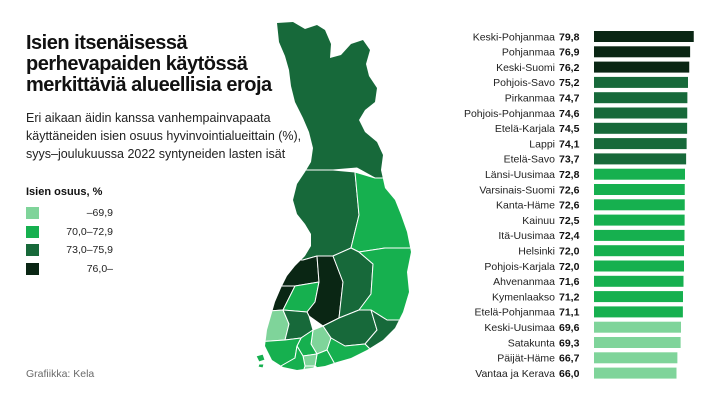 The image size is (720, 405). What do you see at coordinates (89, 231) in the screenshot?
I see `legend-label: 70,0–72,9` at bounding box center [89, 231].